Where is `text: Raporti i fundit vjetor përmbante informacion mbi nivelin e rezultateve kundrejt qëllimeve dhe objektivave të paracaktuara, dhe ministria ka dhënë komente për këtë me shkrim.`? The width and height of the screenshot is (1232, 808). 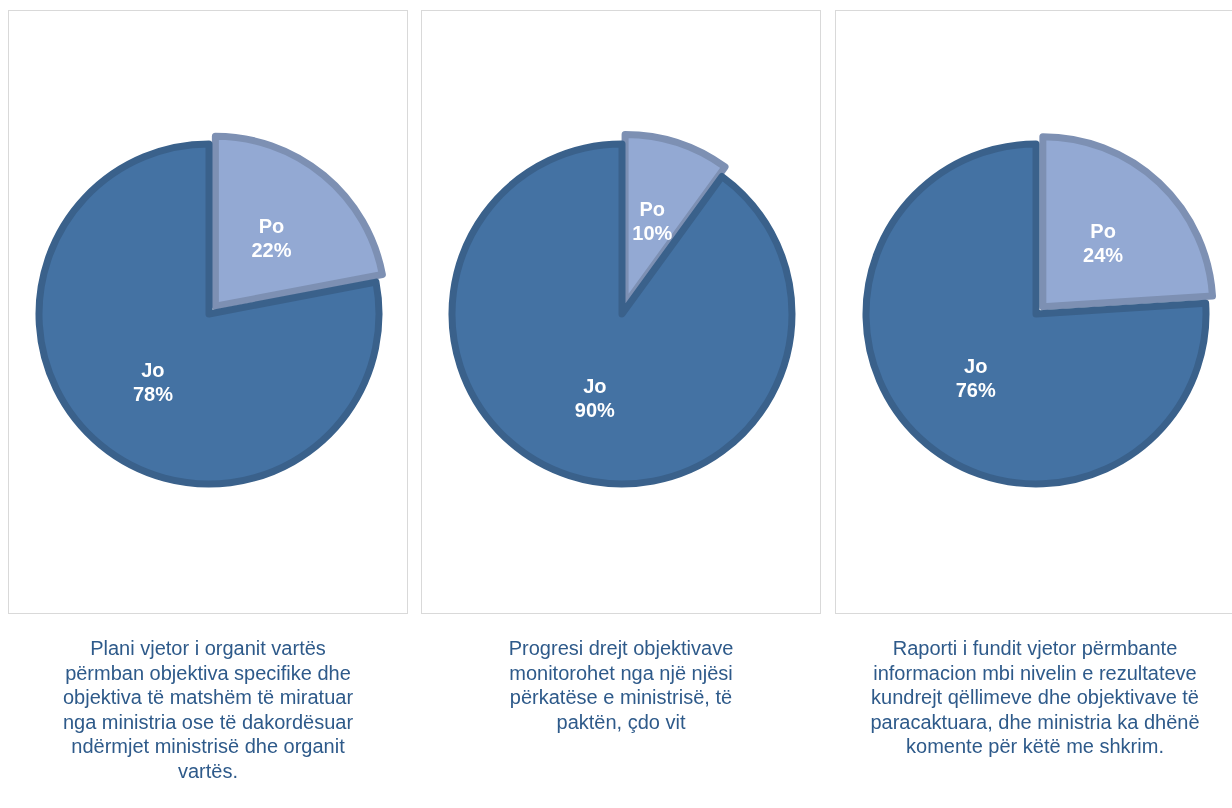
text: Raporti i fundit vjetor përmbante informacion mbi nivelin e rezultateve kundrejt qëllimeve dhe objektivave të paracaktuara, dhe ministria ka dhënë komente për këtë me shkrim. is located at coordinates (1035, 697).